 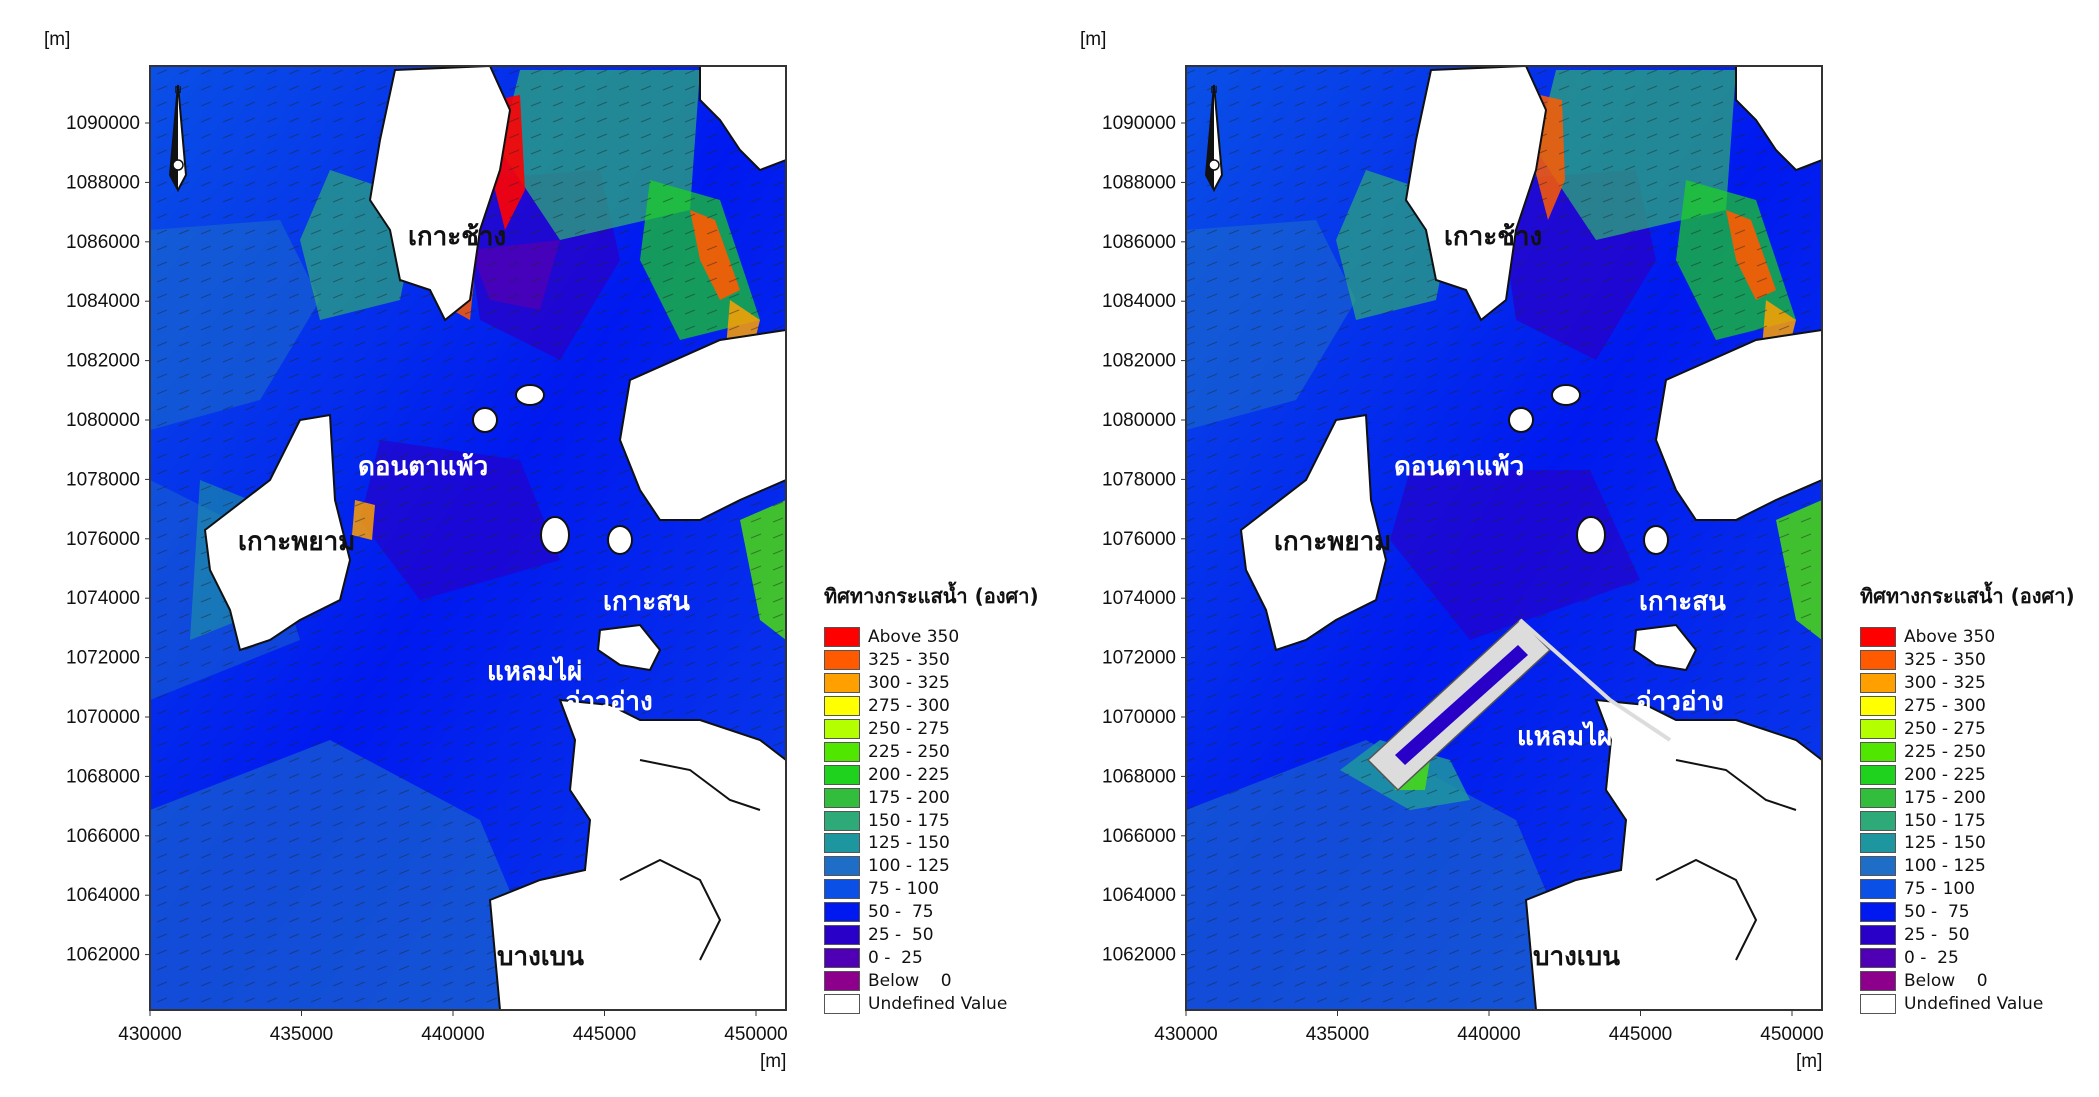 I want to click on label-don-ta-phaeo: ดอนตาแพ้ว, so click(x=423, y=467).